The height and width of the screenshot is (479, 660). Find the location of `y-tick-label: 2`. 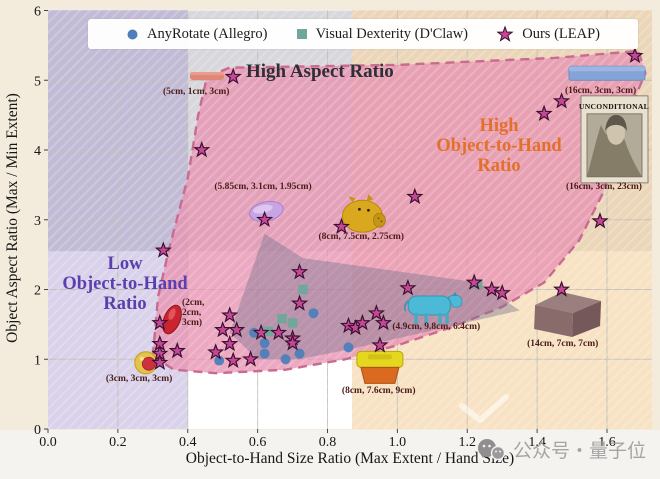

y-tick-label: 2 is located at coordinates (37, 291).